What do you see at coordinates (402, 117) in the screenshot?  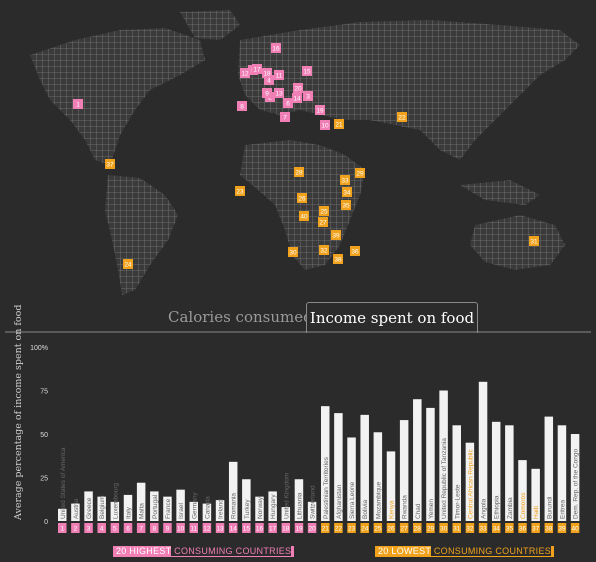 I see `map-marker-22: 22` at bounding box center [402, 117].